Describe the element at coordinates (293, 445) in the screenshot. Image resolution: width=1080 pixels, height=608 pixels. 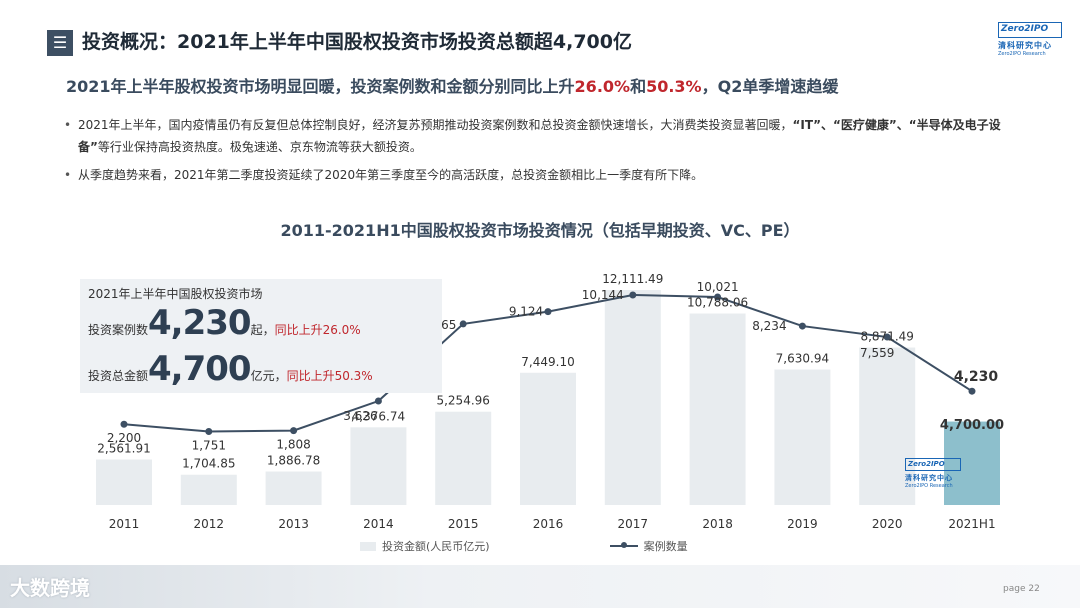
I see `line-value-label: 1,808` at that location.